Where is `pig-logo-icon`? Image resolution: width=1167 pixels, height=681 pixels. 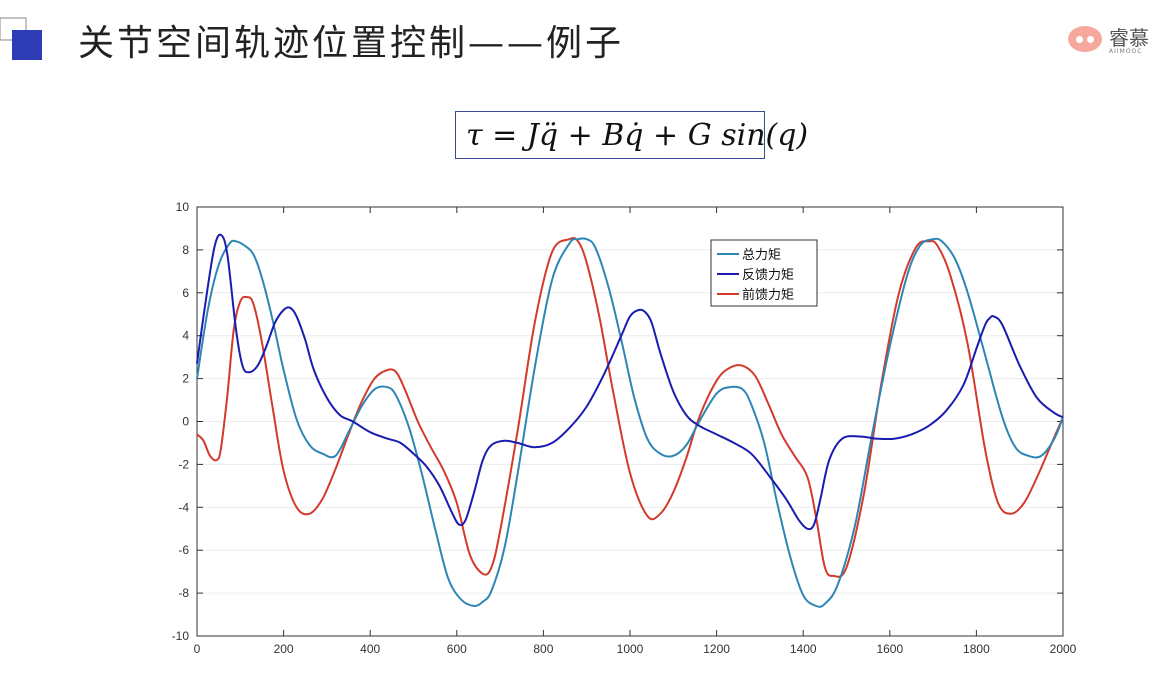 pig-logo-icon is located at coordinates (1085, 39).